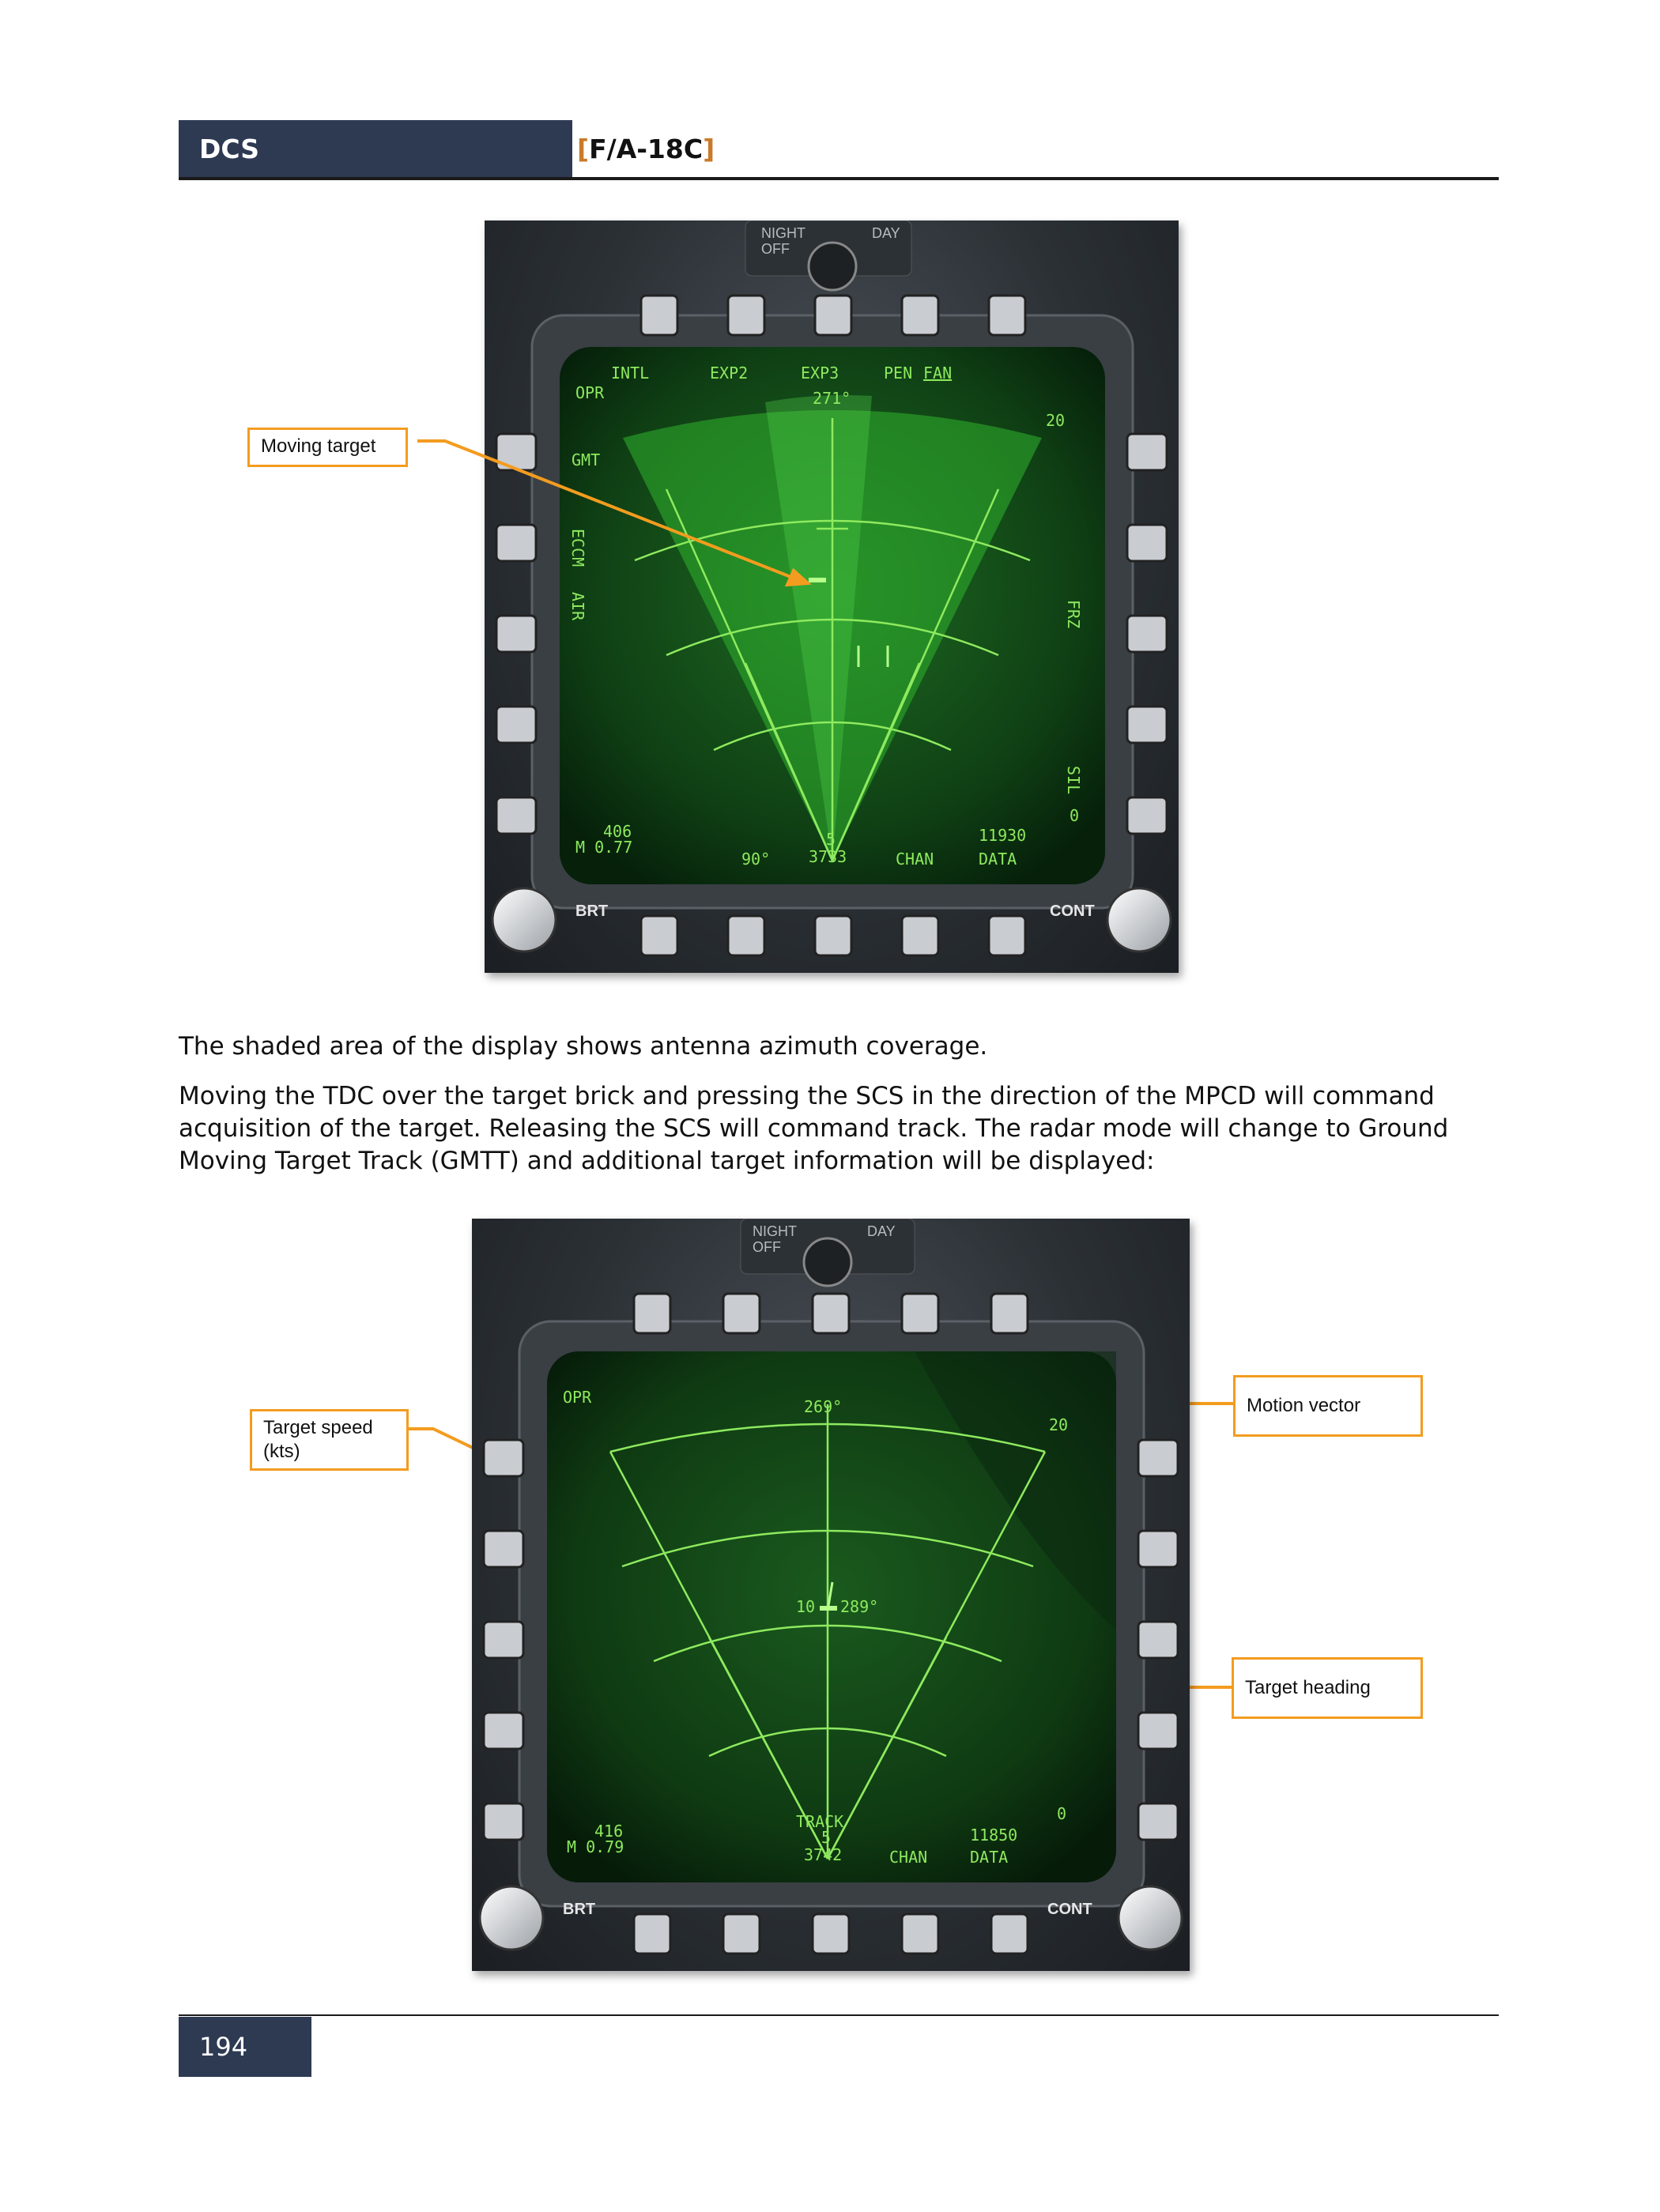 The width and height of the screenshot is (1660, 2212). What do you see at coordinates (595, 1847) in the screenshot?
I see `fig2-mach-readout: M 0.79` at bounding box center [595, 1847].